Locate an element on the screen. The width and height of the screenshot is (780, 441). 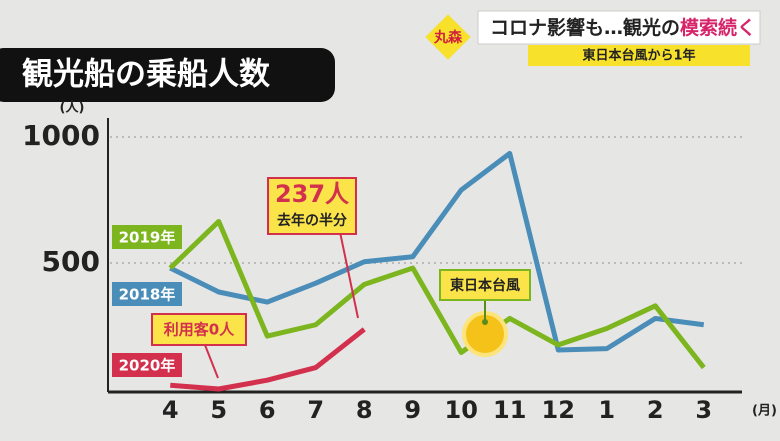
headline: コロナ影響も…観光の模索続く is located at coordinates (623, 27).